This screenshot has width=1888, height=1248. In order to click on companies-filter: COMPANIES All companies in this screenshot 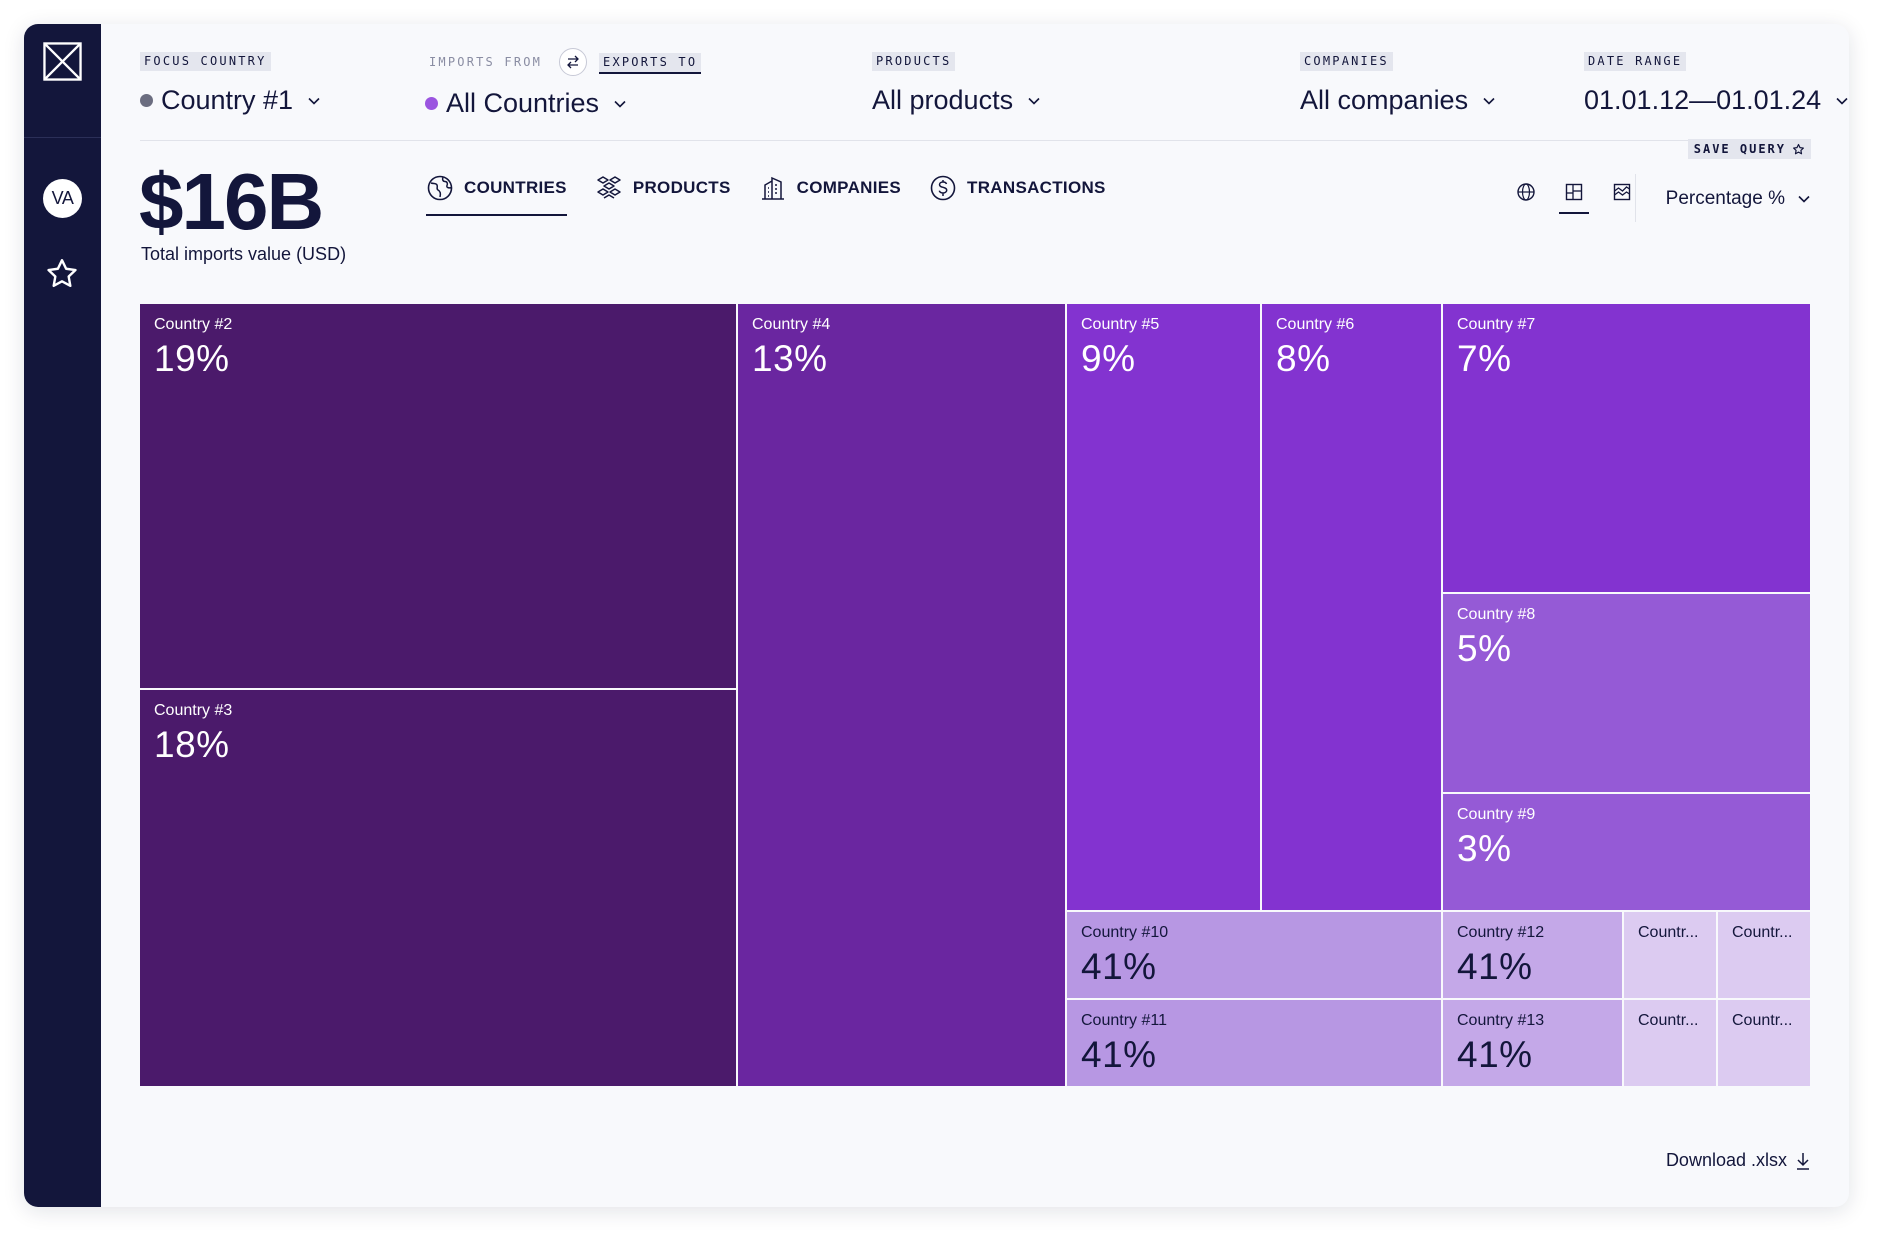, I will do `click(1398, 84)`.